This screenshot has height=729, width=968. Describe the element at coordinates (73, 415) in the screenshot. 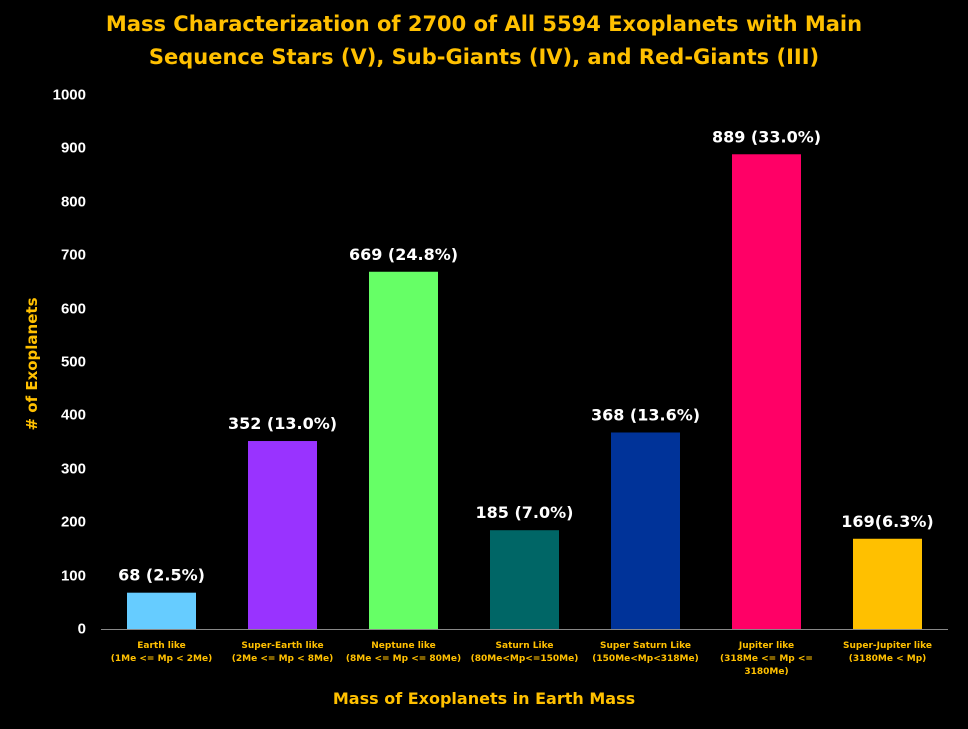

I see `y-tick-label: 400` at that location.